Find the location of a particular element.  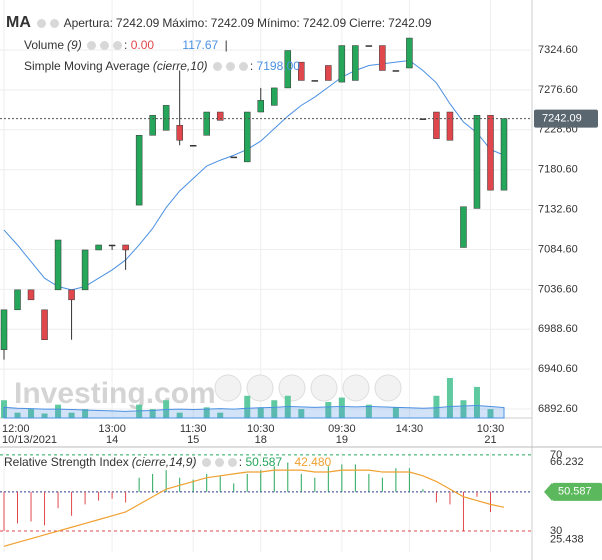

y-tick-label: 66.232 is located at coordinates (567, 462).